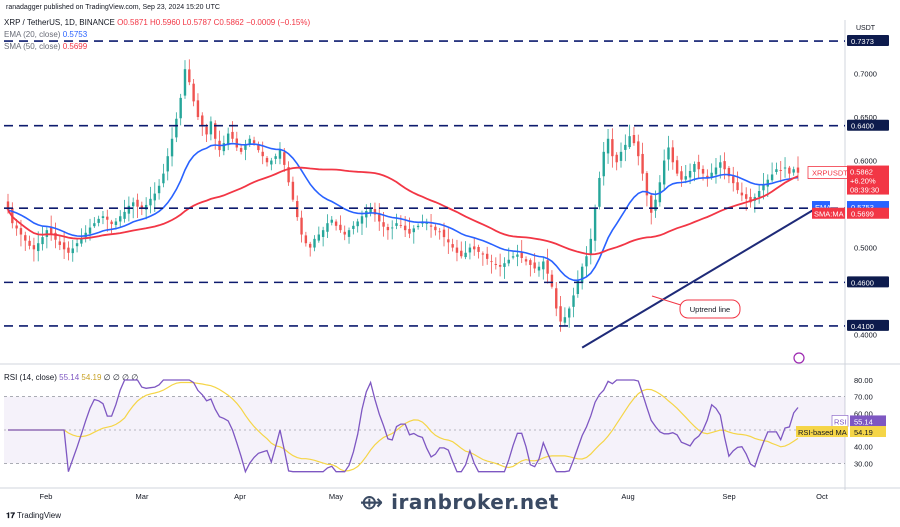 This screenshot has height=527, width=900. What do you see at coordinates (30, 377) in the screenshot?
I see `rsi-legend-label: RSI (14, close)` at bounding box center [30, 377].